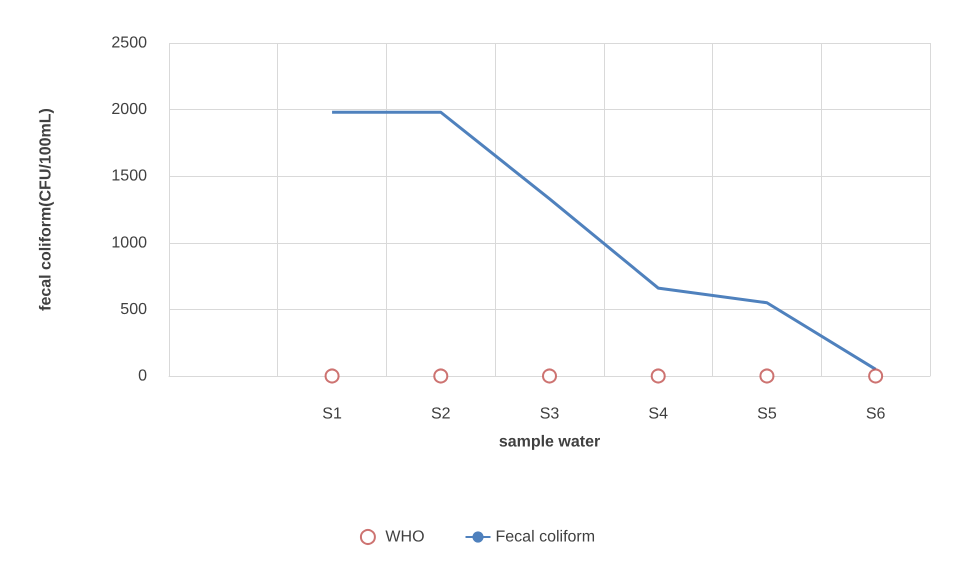 This screenshot has width=955, height=578. Describe the element at coordinates (767, 414) in the screenshot. I see `x-tick-label: S5` at that location.